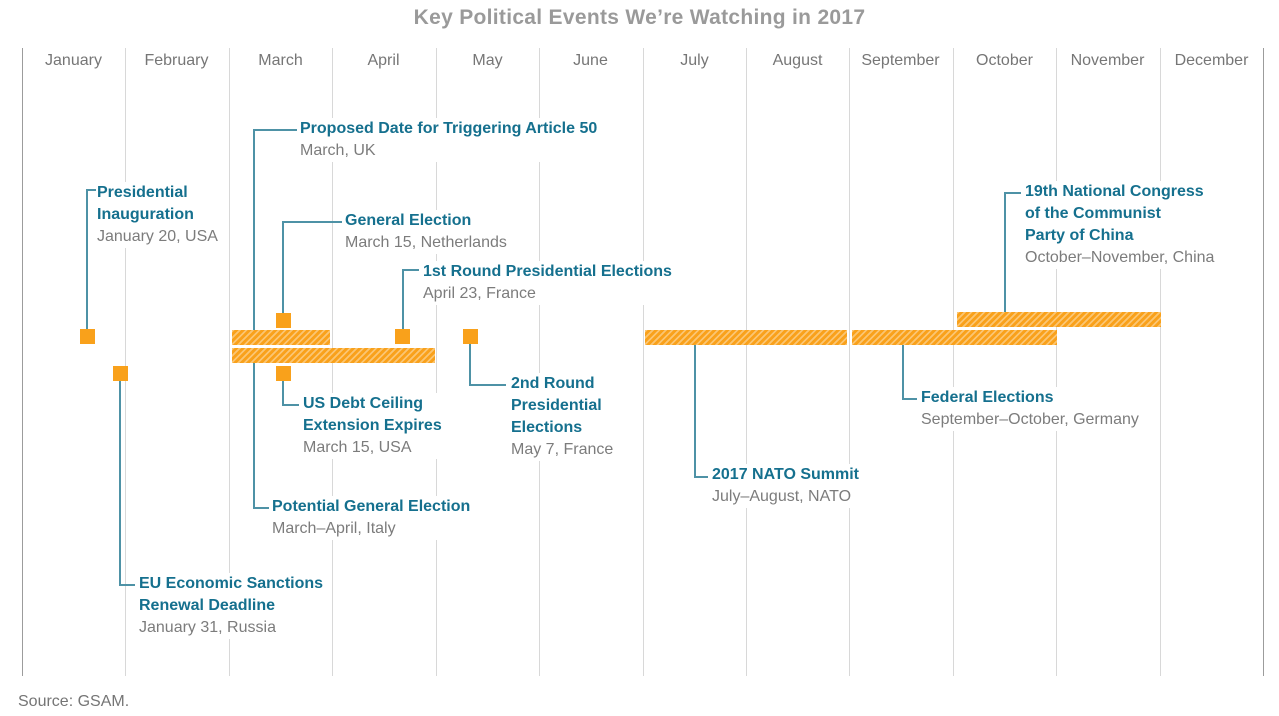 This screenshot has height=716, width=1279. I want to click on bar-china-congress-october-november, so click(1059, 319).